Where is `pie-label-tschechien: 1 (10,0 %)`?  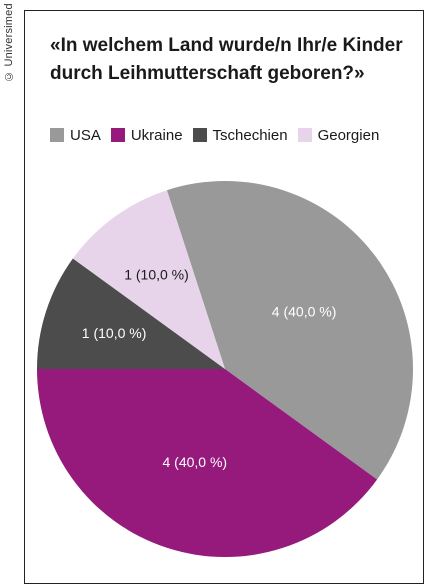
pie-label-tschechien: 1 (10,0 %) is located at coordinates (114, 333).